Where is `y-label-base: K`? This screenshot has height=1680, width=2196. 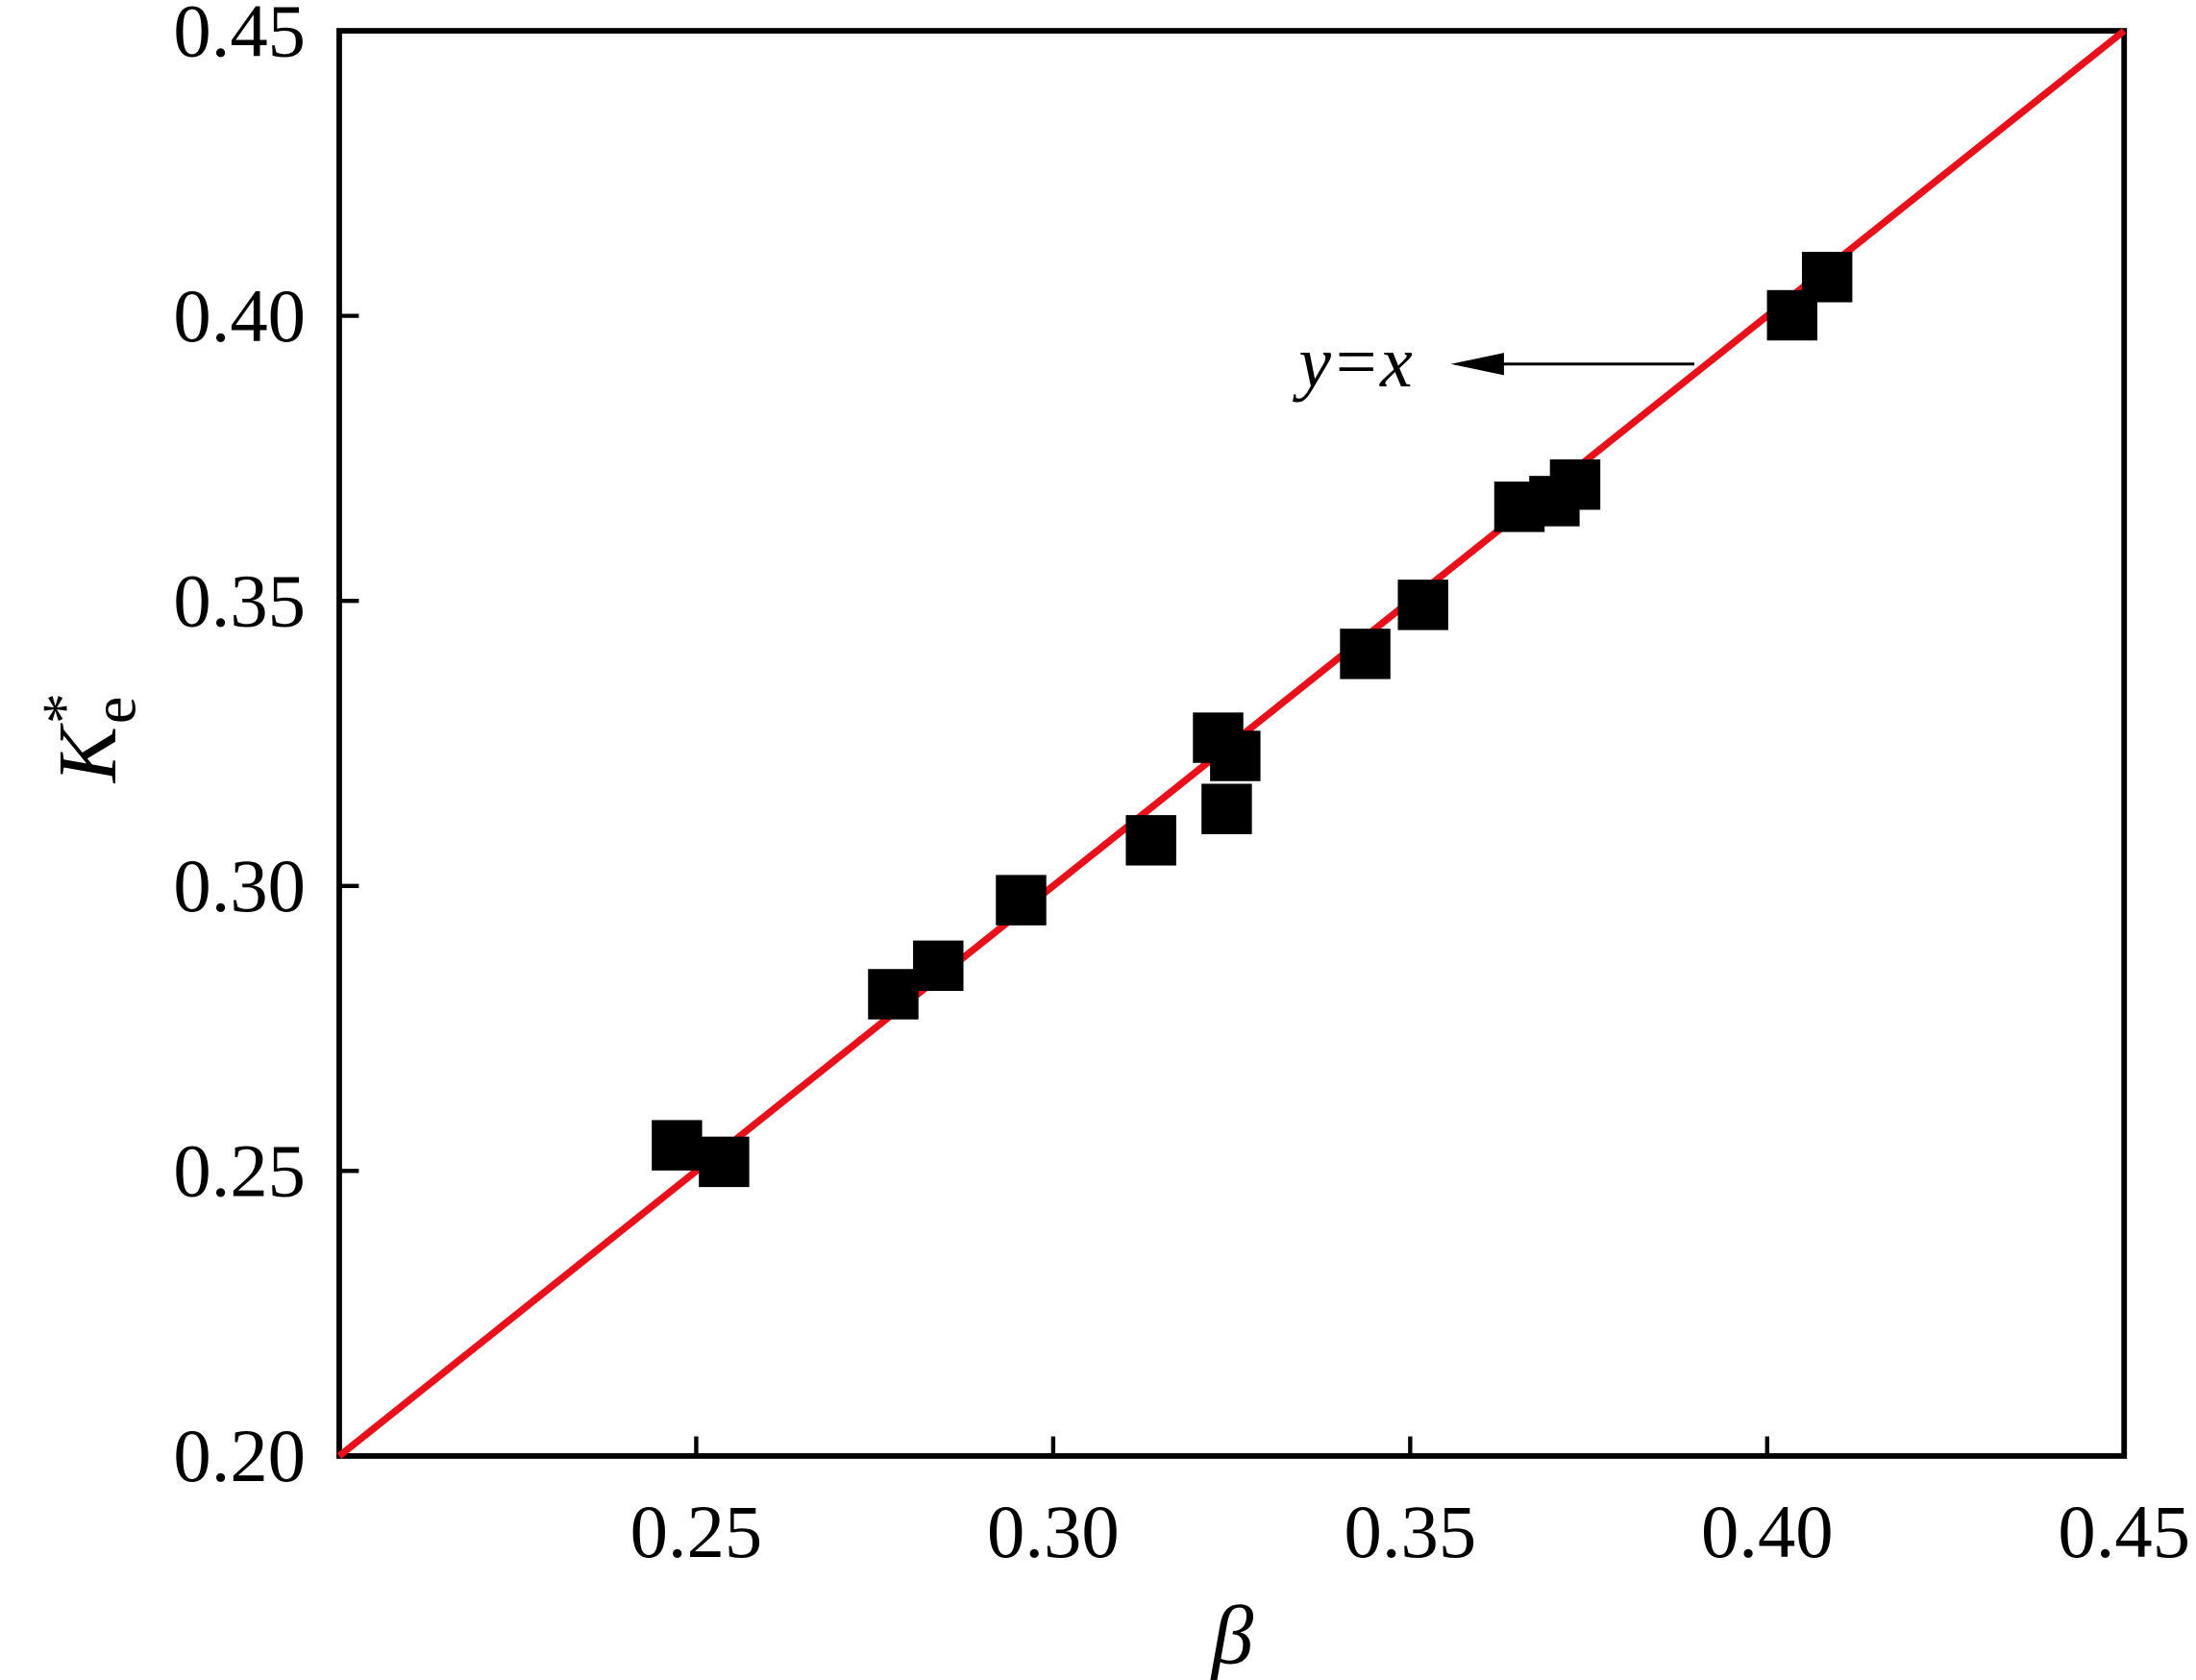 y-label-base: K is located at coordinates (87, 753).